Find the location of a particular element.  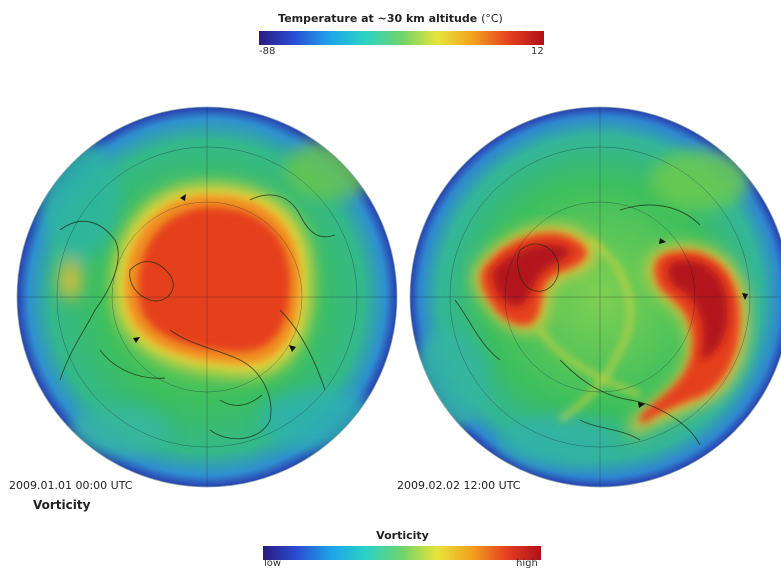

temperature-colorbar is located at coordinates (401, 38).